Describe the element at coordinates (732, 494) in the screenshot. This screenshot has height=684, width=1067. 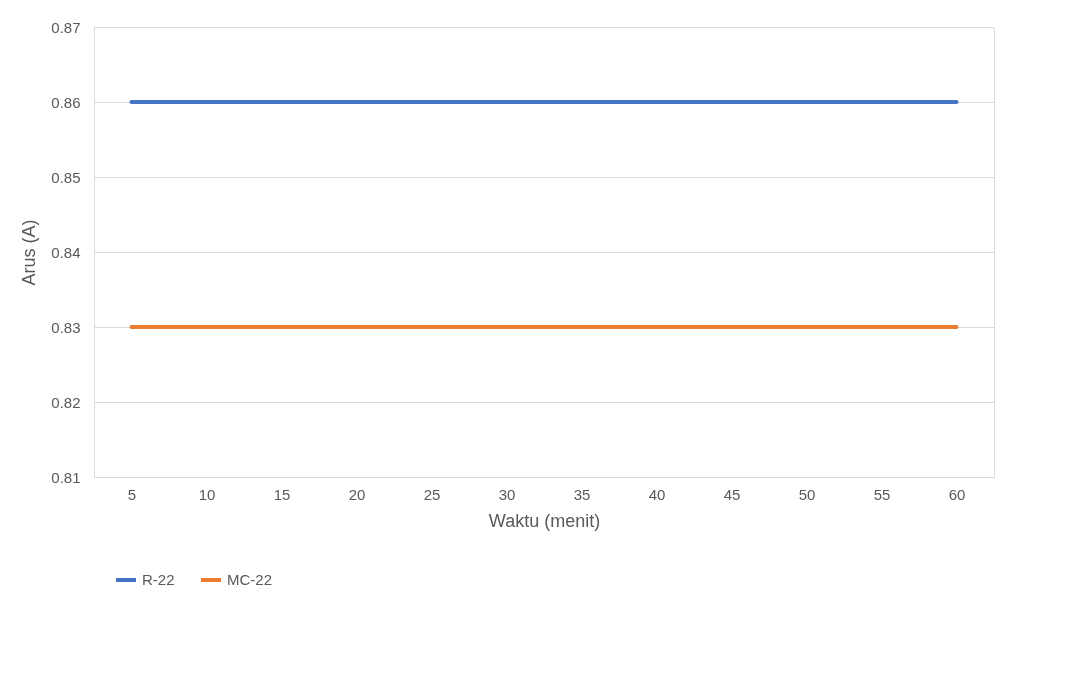
I see `x-tick-label: 45` at that location.